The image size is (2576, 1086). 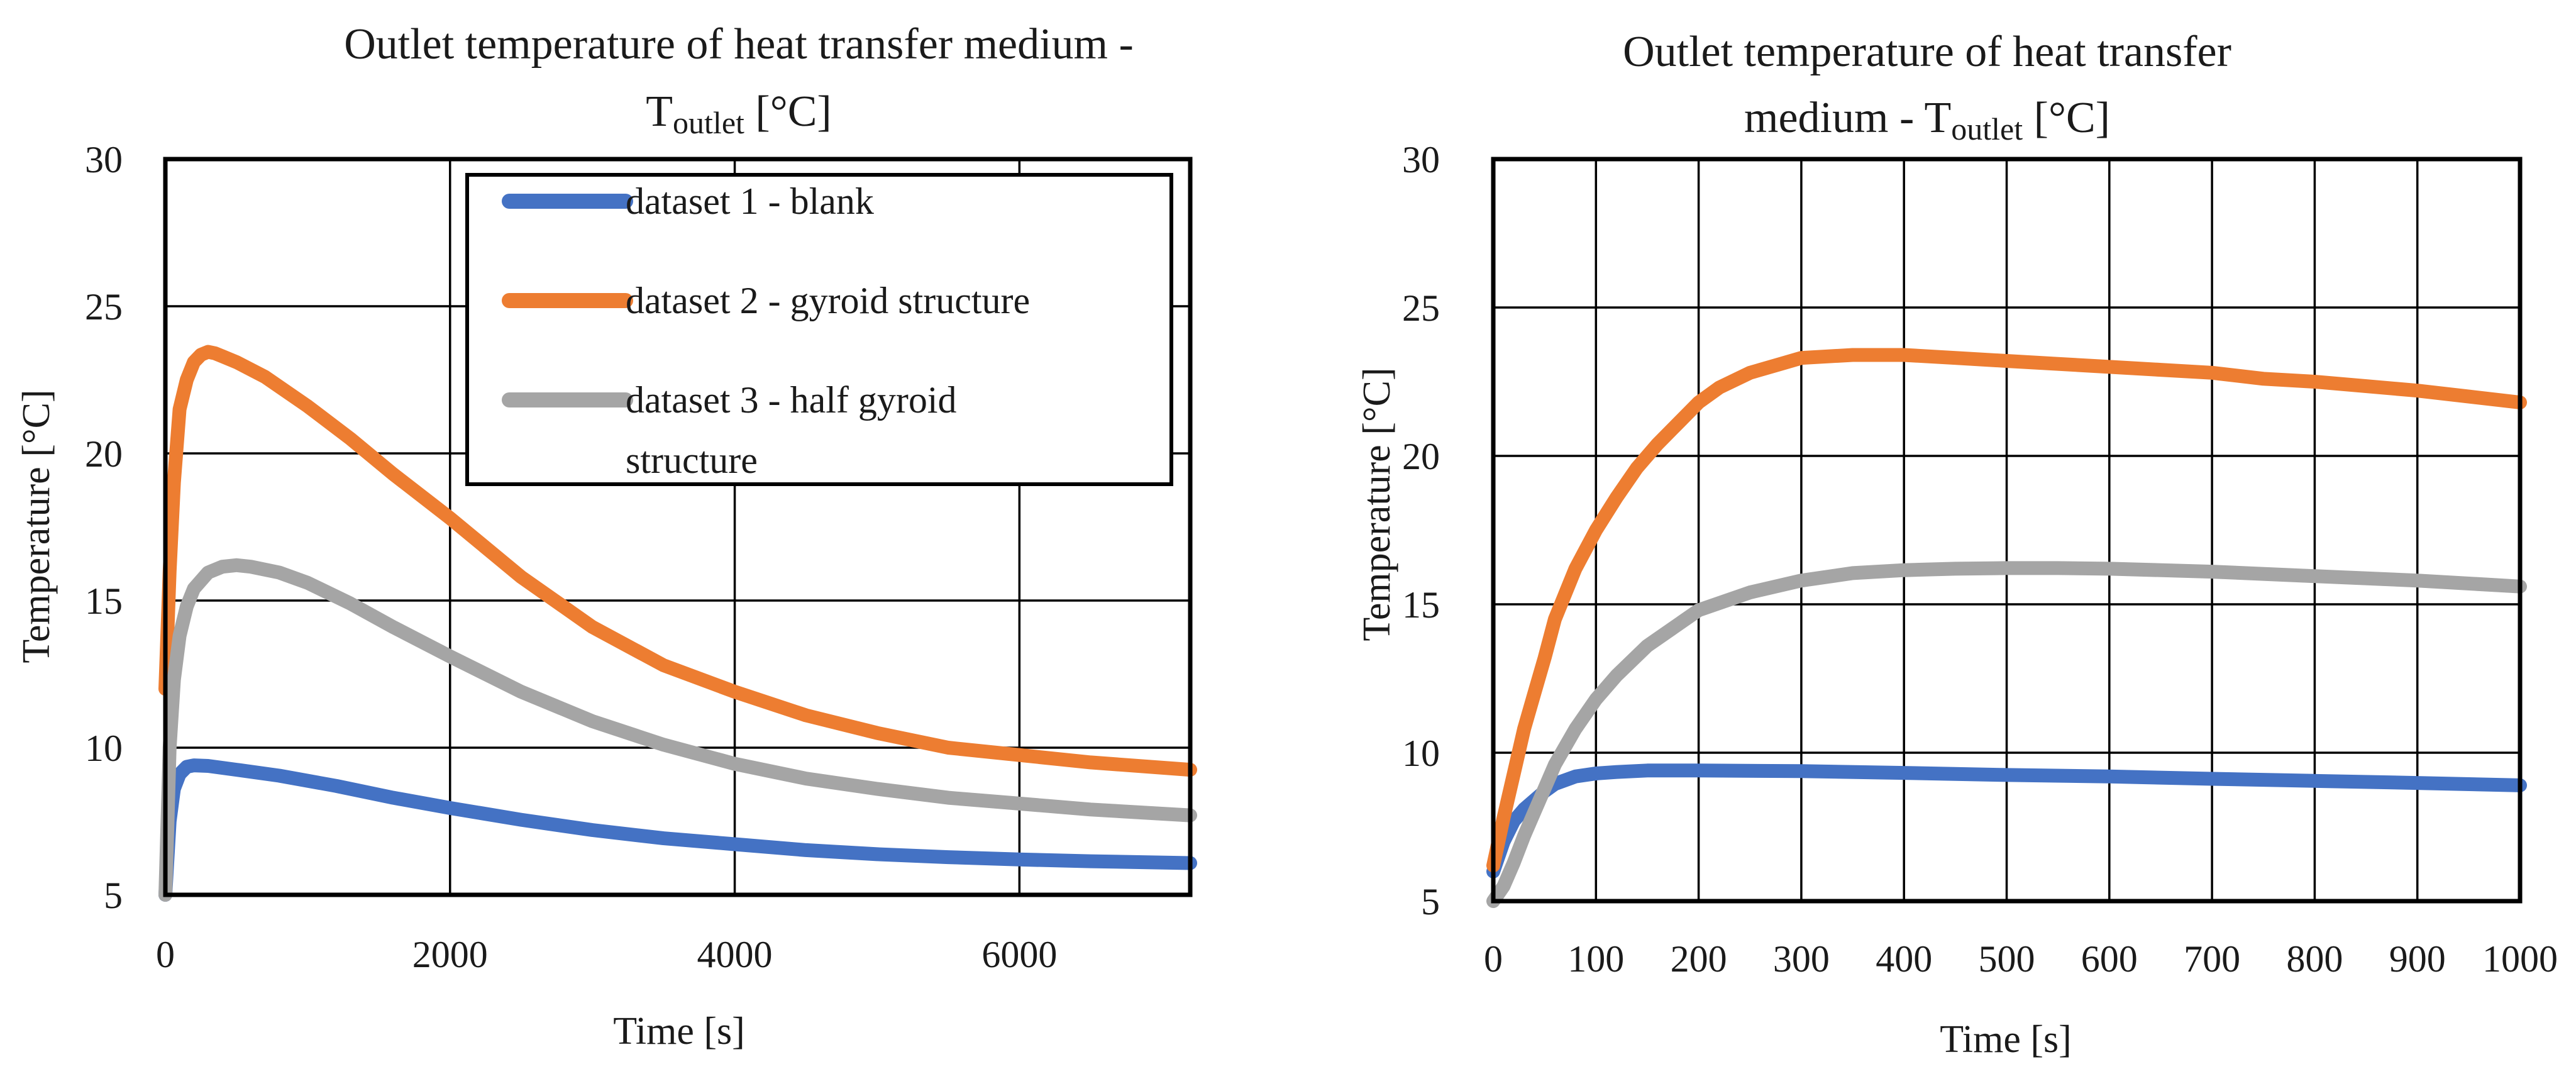 What do you see at coordinates (828, 300) in the screenshot?
I see `legend-label-dataset-2: dataset 2 - gyroid structure` at bounding box center [828, 300].